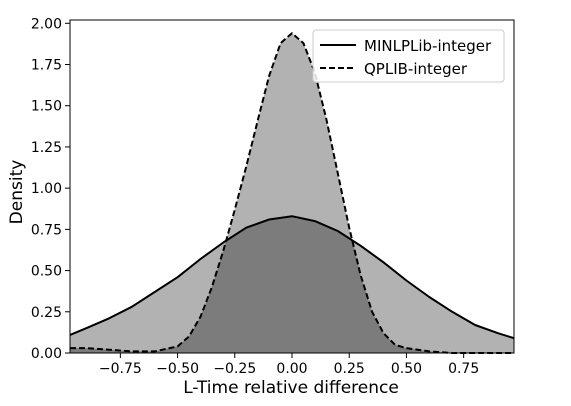 The width and height of the screenshot is (571, 406). What do you see at coordinates (46, 66) in the screenshot?
I see `y-tick-label: 1.75` at bounding box center [46, 66].